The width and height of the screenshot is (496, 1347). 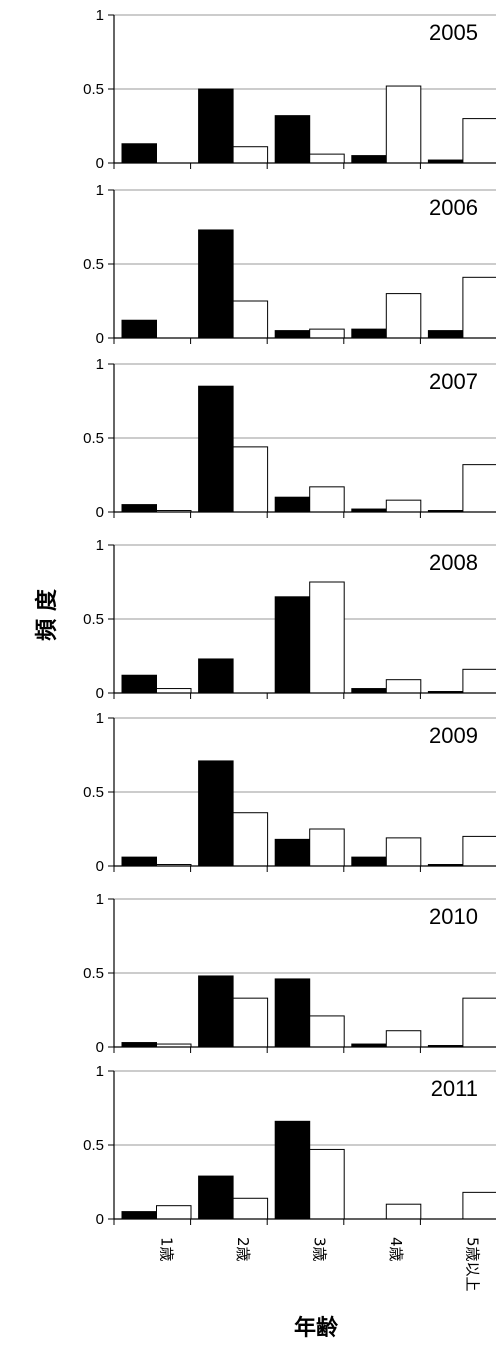 I want to click on chart-panel: 0 0.5 1 2005, so click(x=289, y=89).